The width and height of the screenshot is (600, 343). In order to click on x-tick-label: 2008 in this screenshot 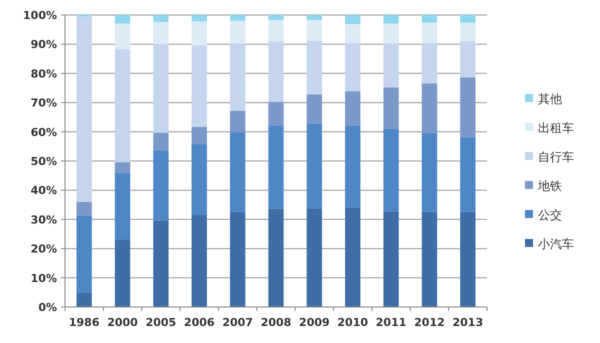, I will do `click(276, 322)`.